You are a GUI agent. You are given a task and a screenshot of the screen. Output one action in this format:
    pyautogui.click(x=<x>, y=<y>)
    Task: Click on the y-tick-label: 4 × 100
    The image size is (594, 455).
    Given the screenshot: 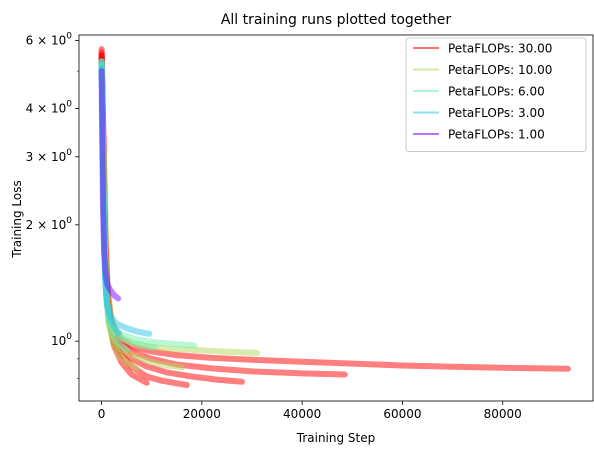 What is the action you would take?
    pyautogui.click(x=49, y=108)
    